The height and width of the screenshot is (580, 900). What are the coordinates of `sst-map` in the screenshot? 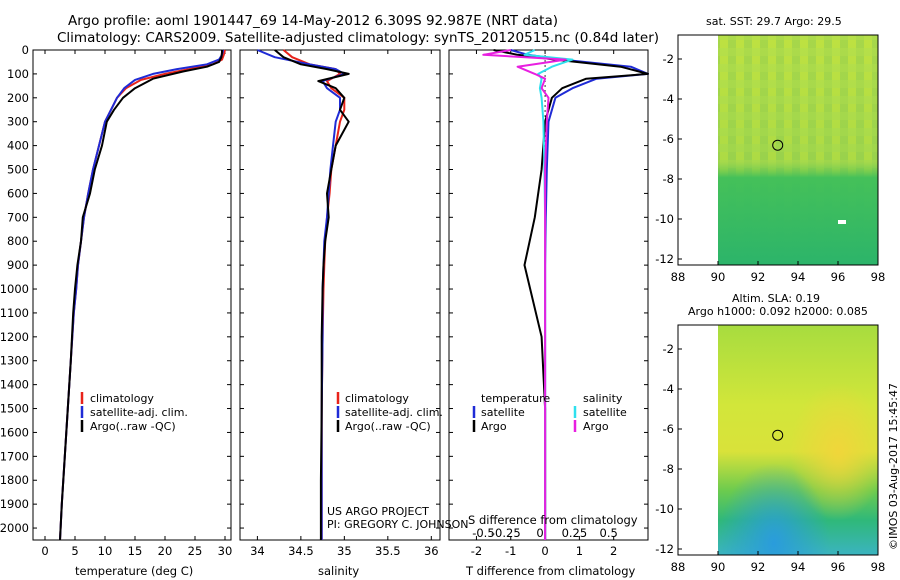 It's located at (778, 150).